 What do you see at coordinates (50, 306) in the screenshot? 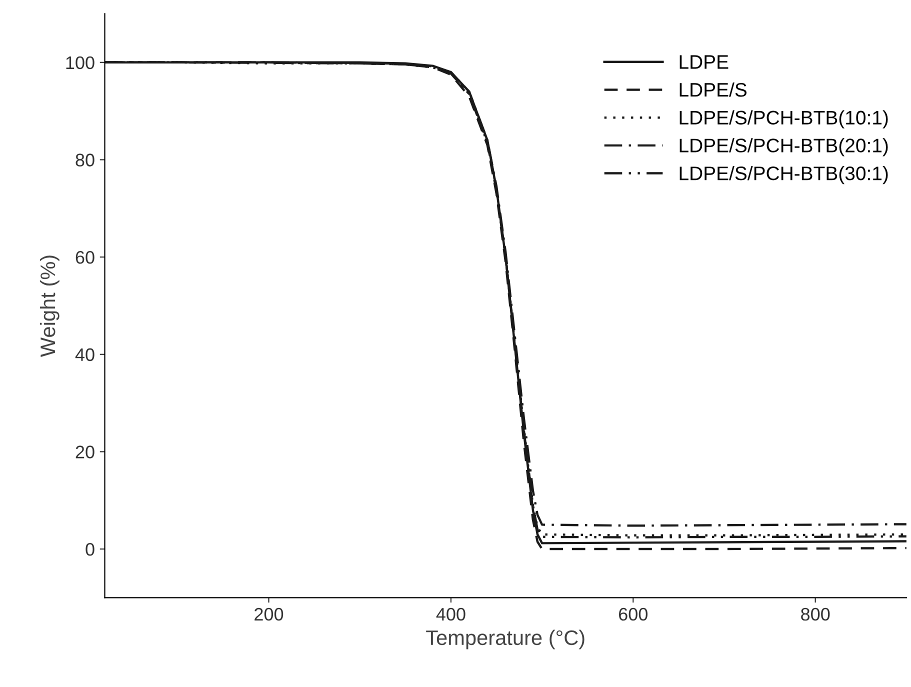
I see `y-axis-title: Weight (%)` at bounding box center [50, 306].